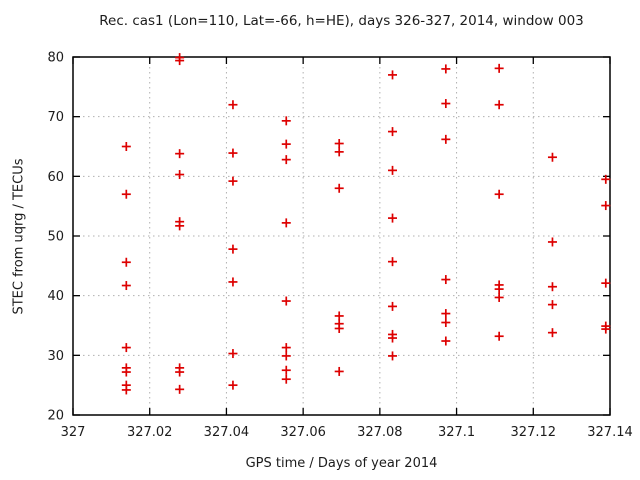  Describe the element at coordinates (55, 177) in the screenshot. I see `y-tick-label: 60` at that location.